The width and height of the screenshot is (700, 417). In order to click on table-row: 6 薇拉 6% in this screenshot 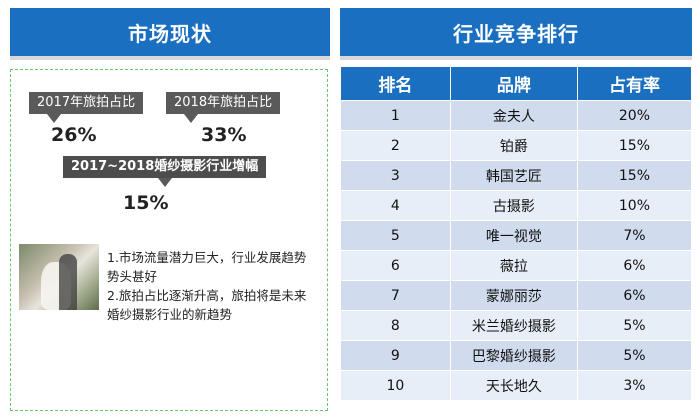, I will do `click(516, 265)`.